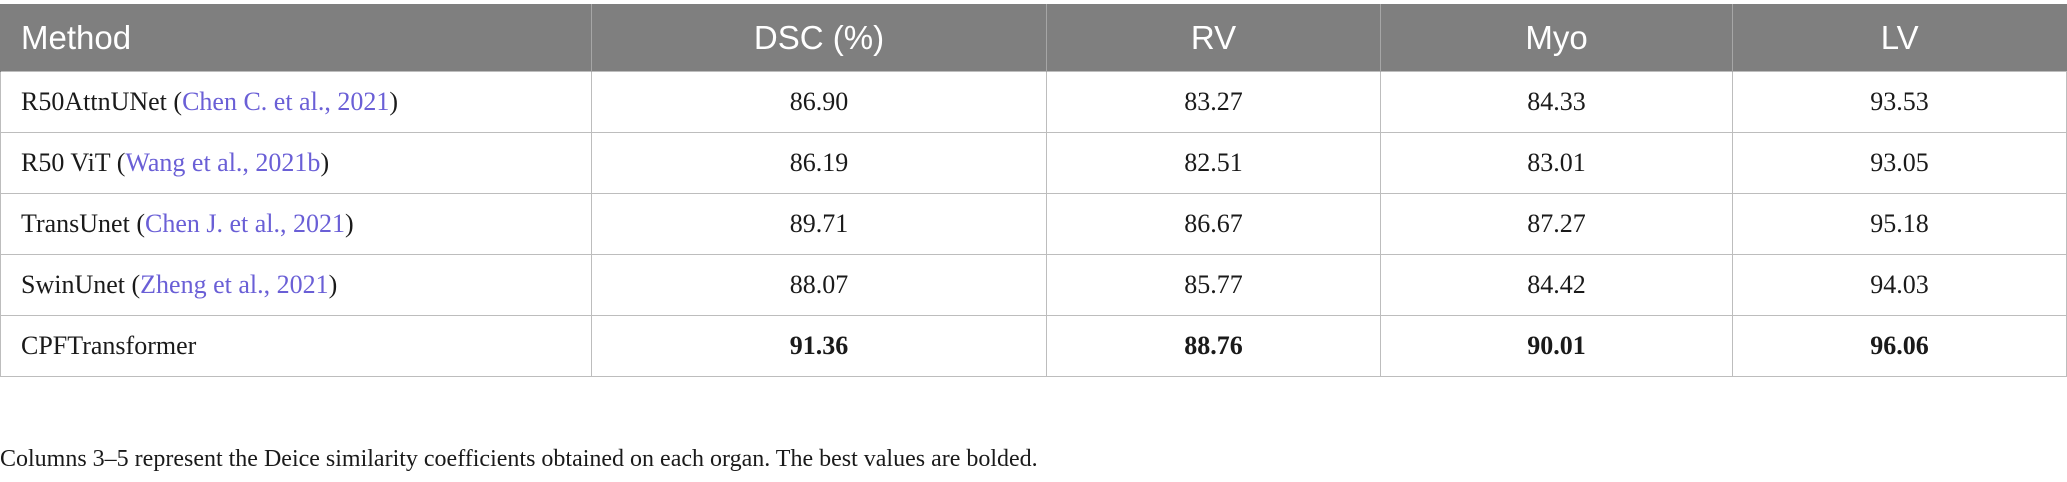  What do you see at coordinates (1556, 285) in the screenshot?
I see `myo-cell: 84.42` at bounding box center [1556, 285].